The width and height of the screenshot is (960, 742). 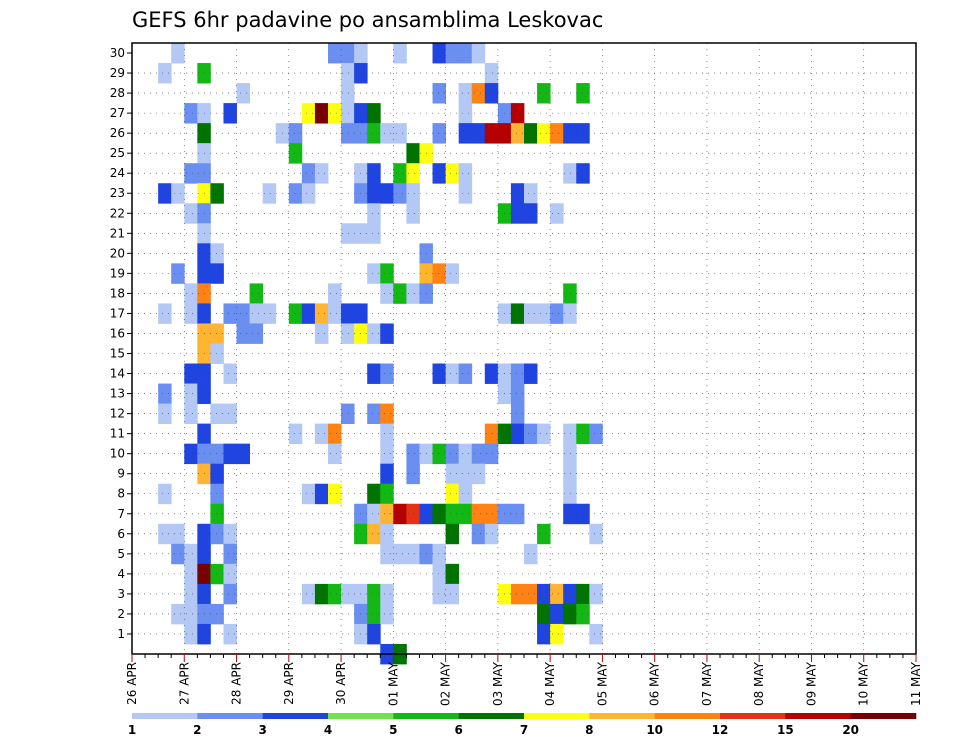 I want to click on y-tick-label: 9, so click(x=121, y=474).